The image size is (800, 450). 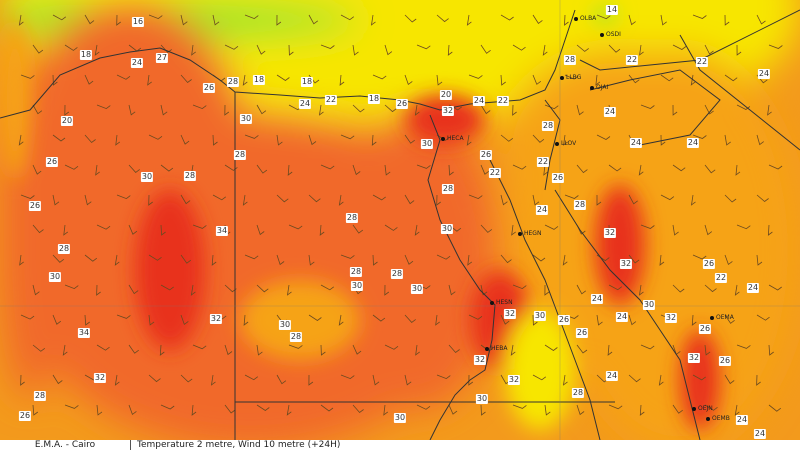 I want to click on station-code: LLOV, so click(x=569, y=143).